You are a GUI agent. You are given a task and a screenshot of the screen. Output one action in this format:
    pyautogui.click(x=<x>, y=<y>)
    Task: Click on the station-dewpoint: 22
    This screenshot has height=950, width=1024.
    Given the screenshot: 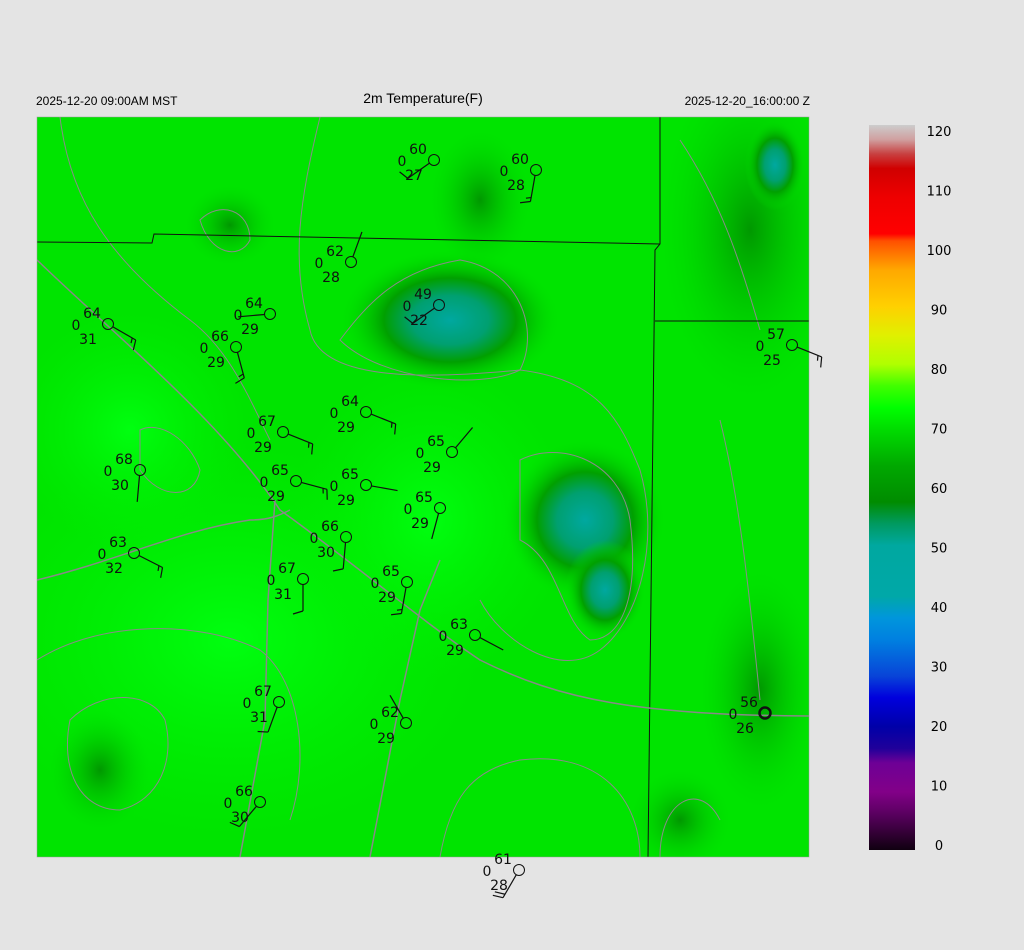 What is the action you would take?
    pyautogui.click(x=419, y=321)
    